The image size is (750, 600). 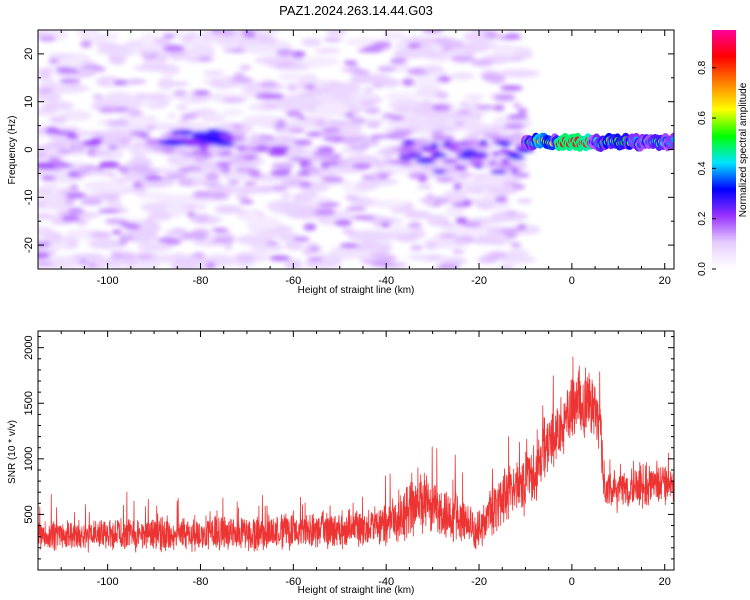 I want to click on x-tick-label: -20, so click(x=479, y=281).